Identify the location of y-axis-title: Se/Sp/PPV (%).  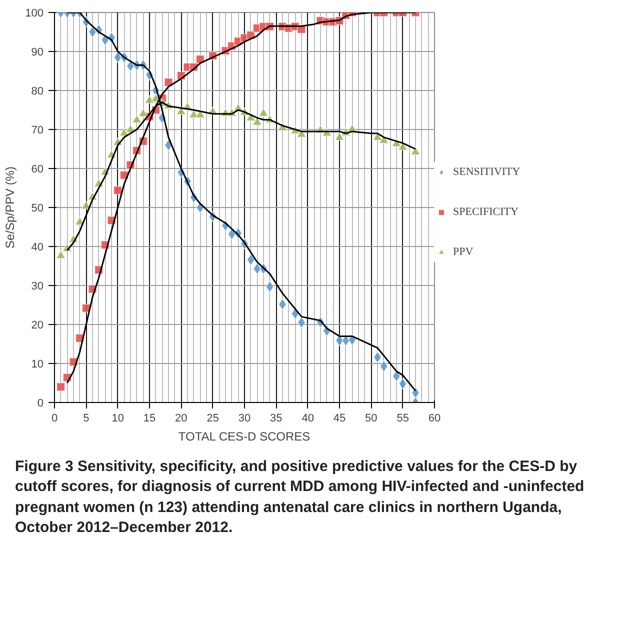
(10, 207).